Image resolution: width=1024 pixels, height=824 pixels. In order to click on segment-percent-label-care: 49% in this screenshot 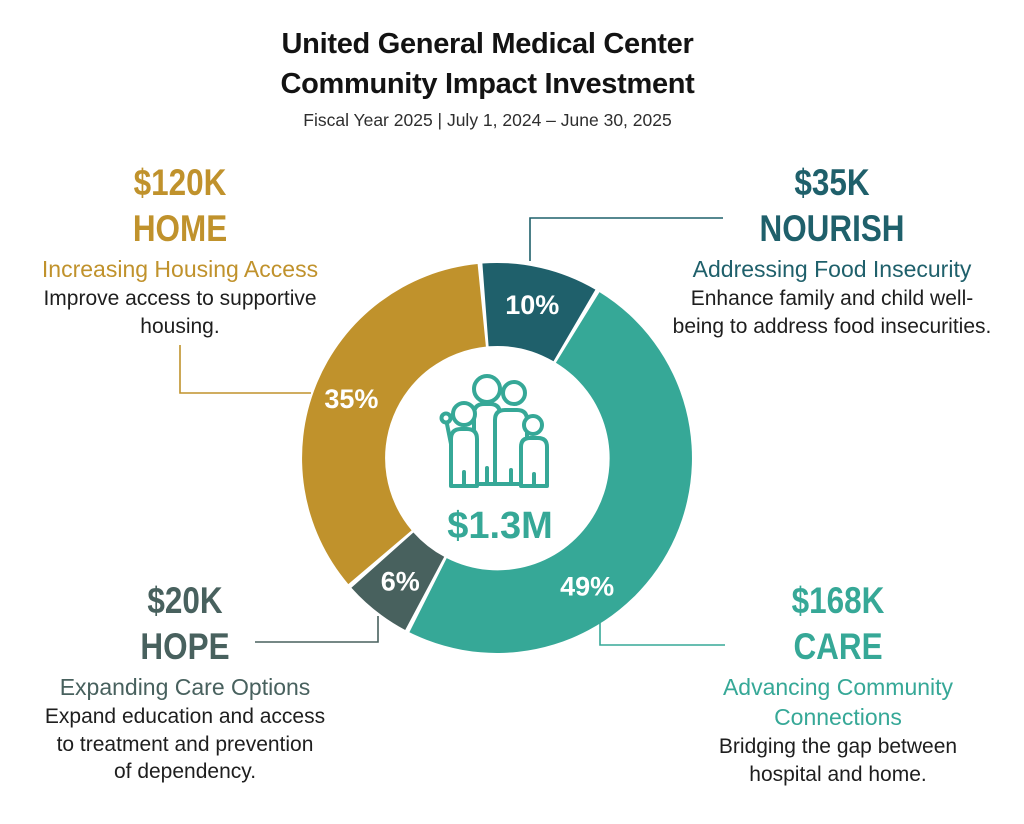, I will do `click(587, 587)`.